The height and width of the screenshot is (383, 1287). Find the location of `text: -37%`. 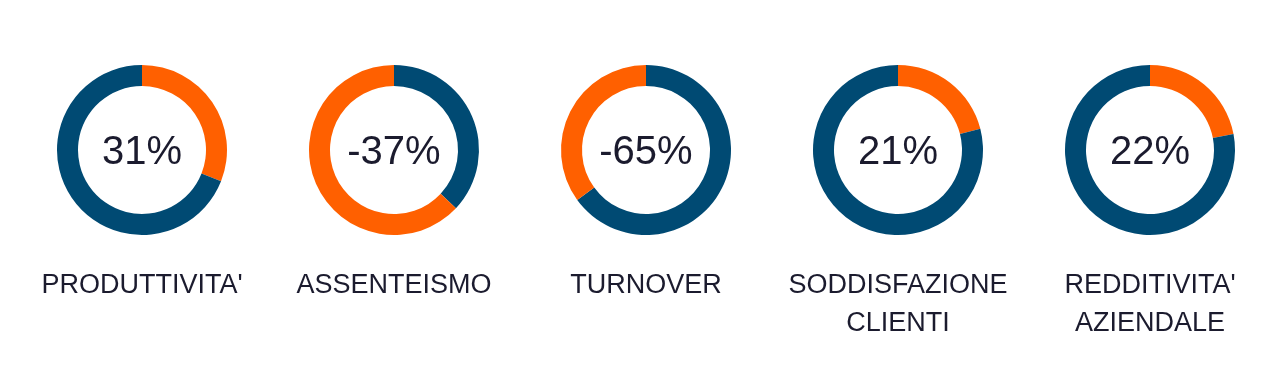

text: -37% is located at coordinates (394, 150).